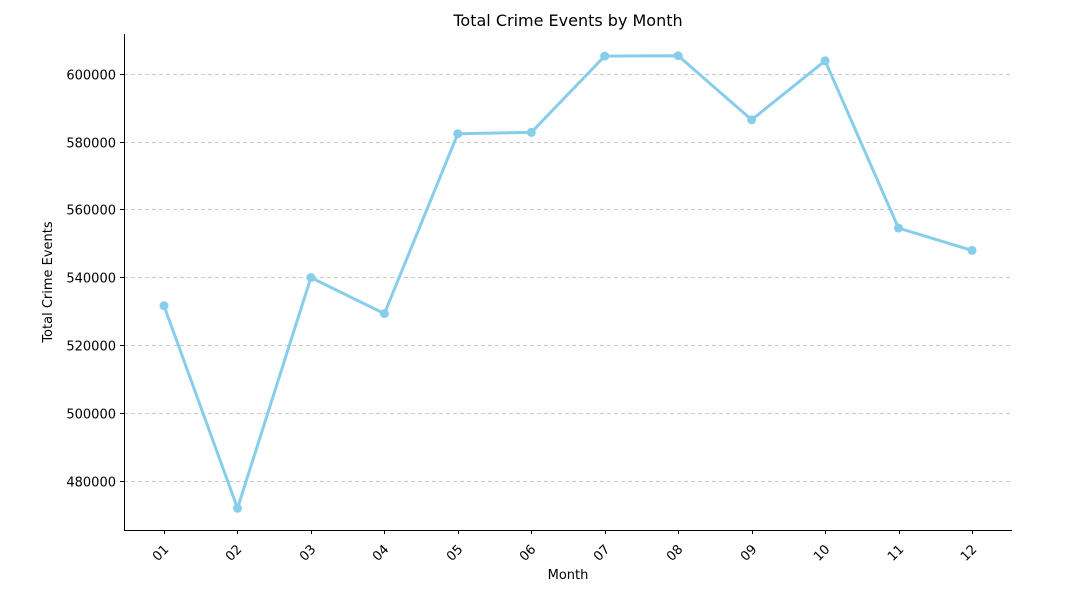 Image resolution: width=1087 pixels, height=596 pixels. I want to click on y-tick-label: 600000, so click(91, 76).